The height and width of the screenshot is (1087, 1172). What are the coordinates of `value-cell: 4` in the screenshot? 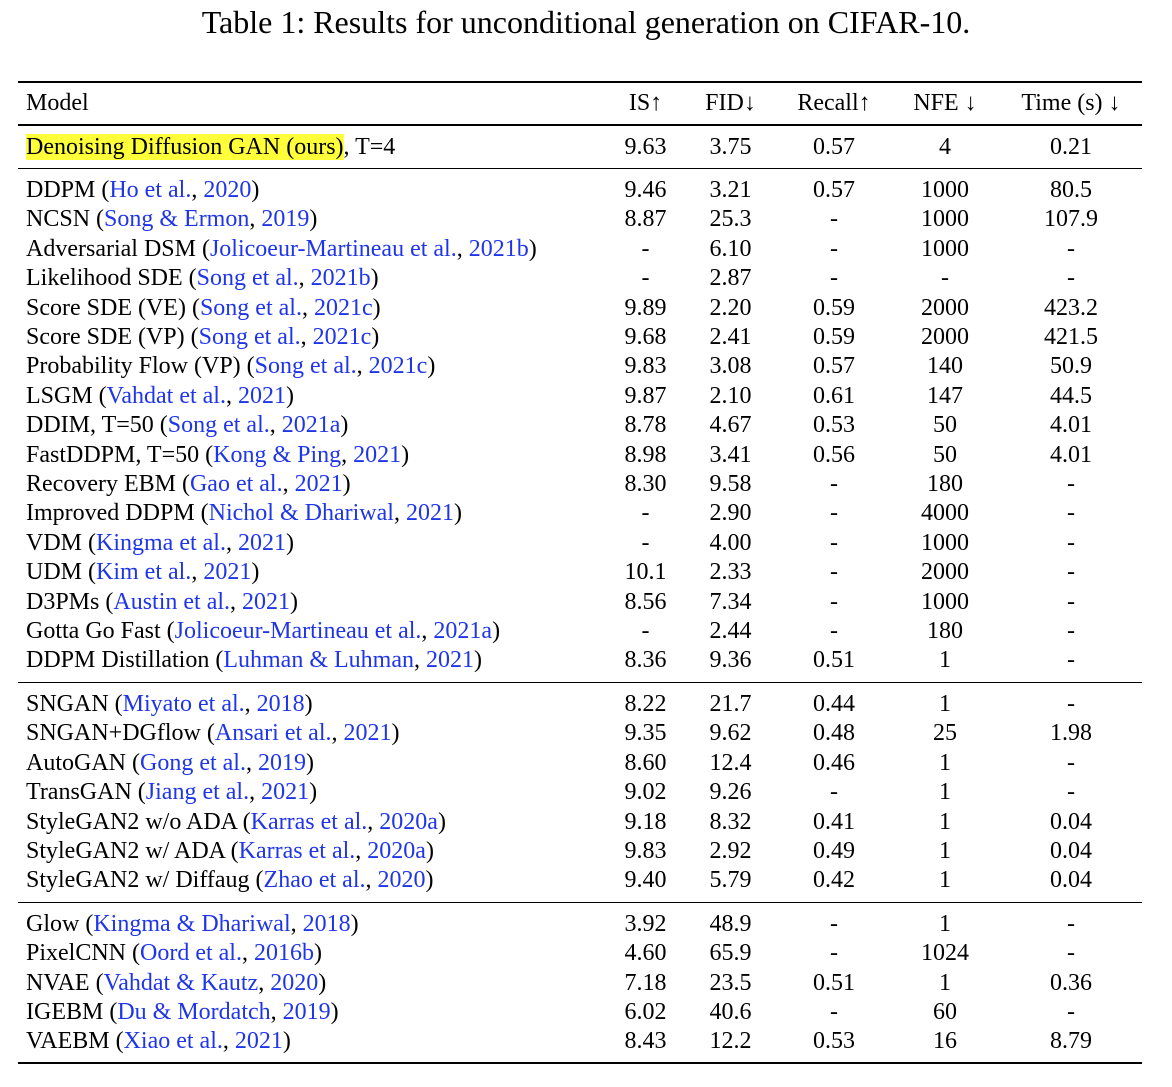 It's located at (945, 146).